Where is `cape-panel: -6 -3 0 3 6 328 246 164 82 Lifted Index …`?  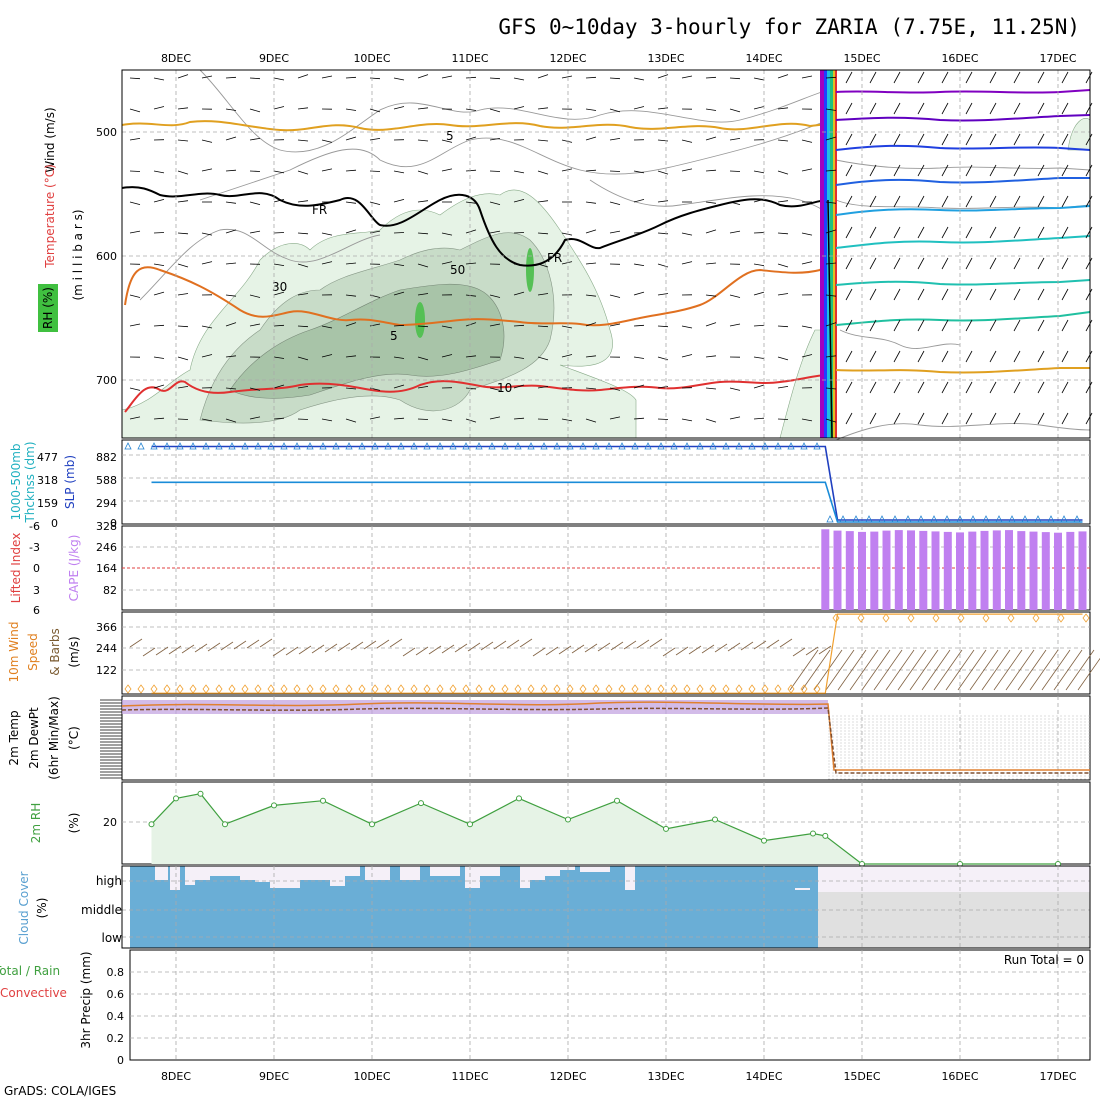 cape-panel: -6 -3 0 3 6 328 246 164 82 Lifted Index … is located at coordinates (550, 568).